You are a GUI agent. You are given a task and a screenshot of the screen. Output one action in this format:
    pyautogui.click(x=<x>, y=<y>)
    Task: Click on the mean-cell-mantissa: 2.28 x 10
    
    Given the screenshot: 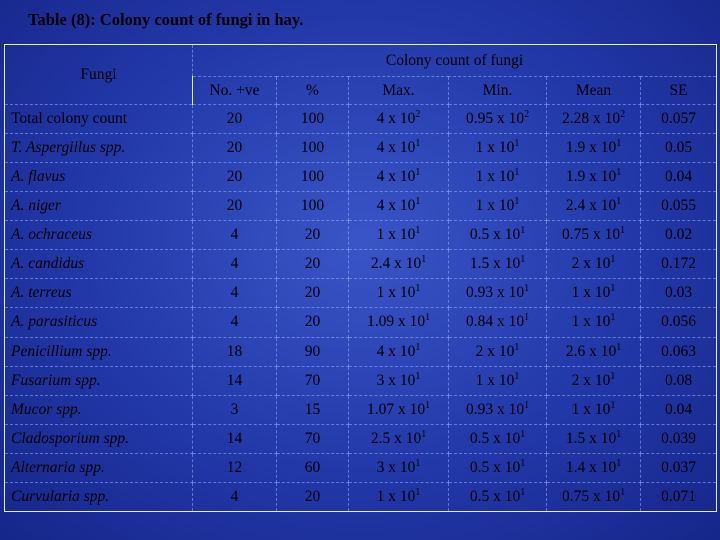 What is the action you would take?
    pyautogui.click(x=591, y=119)
    